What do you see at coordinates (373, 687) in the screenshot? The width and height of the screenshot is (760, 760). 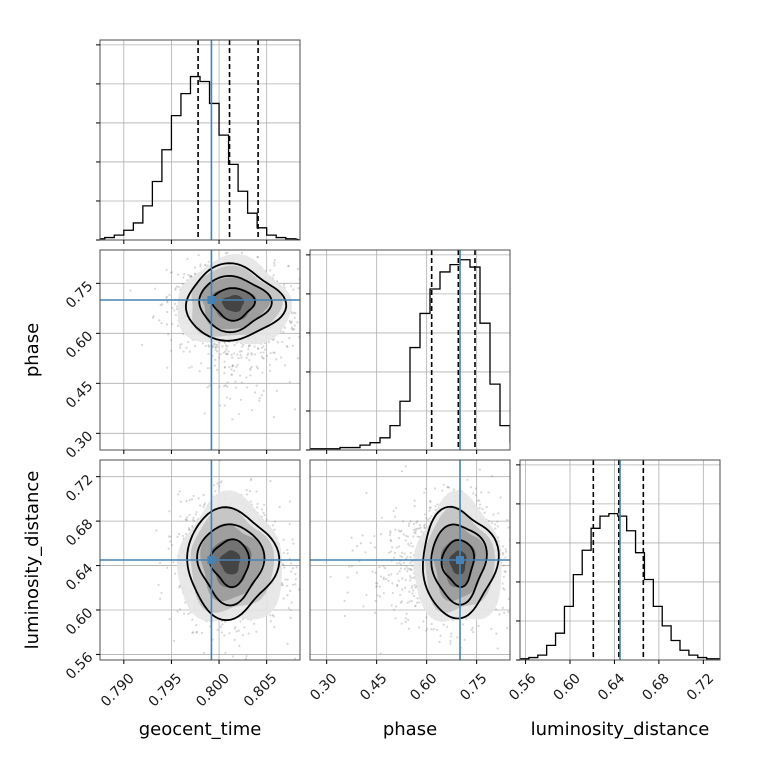 I see `x-tick-label: 0.45` at bounding box center [373, 687].